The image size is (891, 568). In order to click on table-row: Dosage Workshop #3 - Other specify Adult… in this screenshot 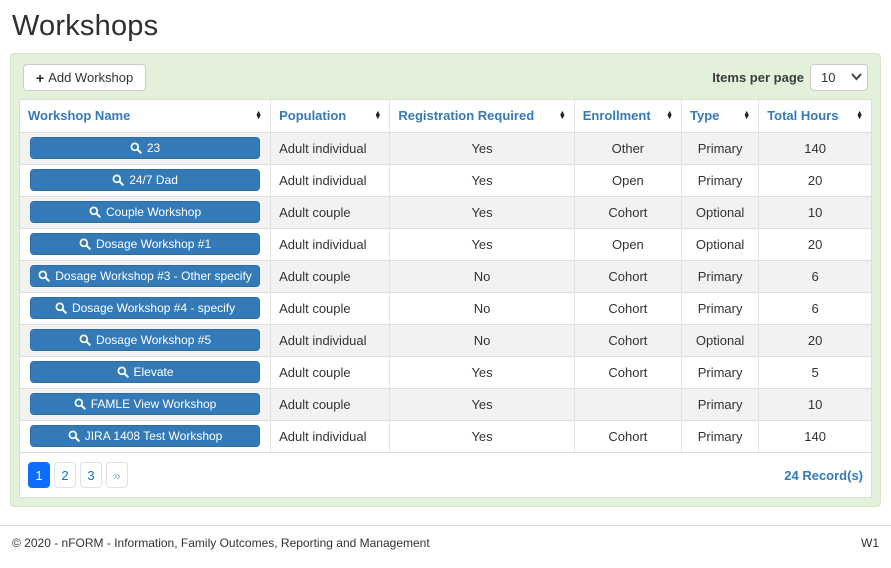, I will do `click(445, 275)`.